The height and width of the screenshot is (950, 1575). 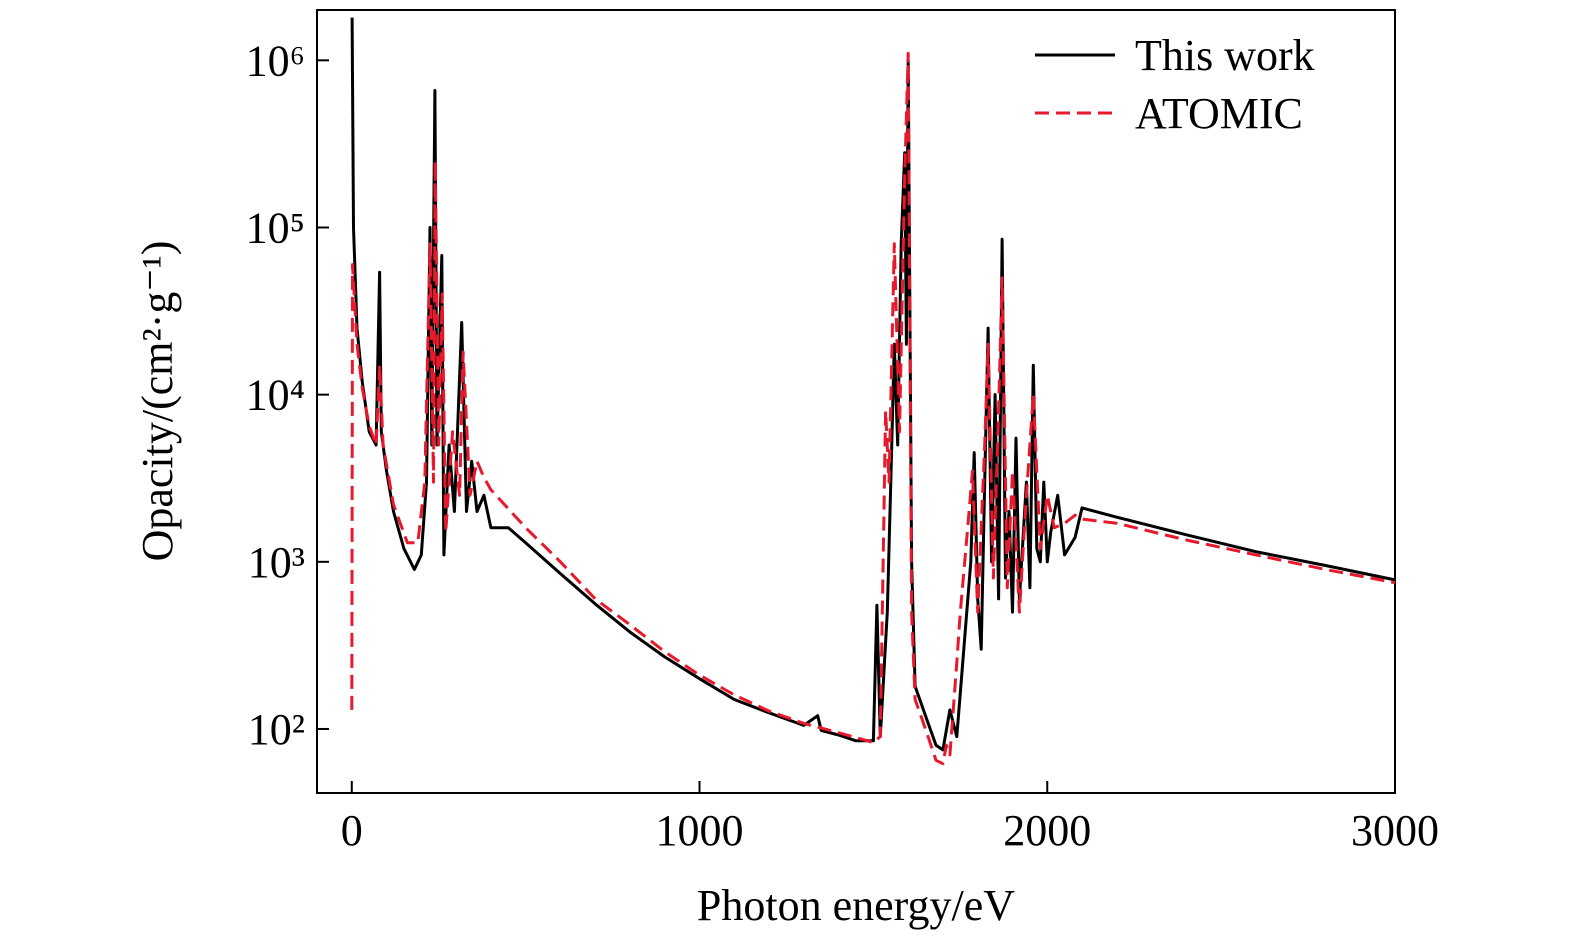 I want to click on legend-label: ATOMIC, so click(x=1219, y=113).